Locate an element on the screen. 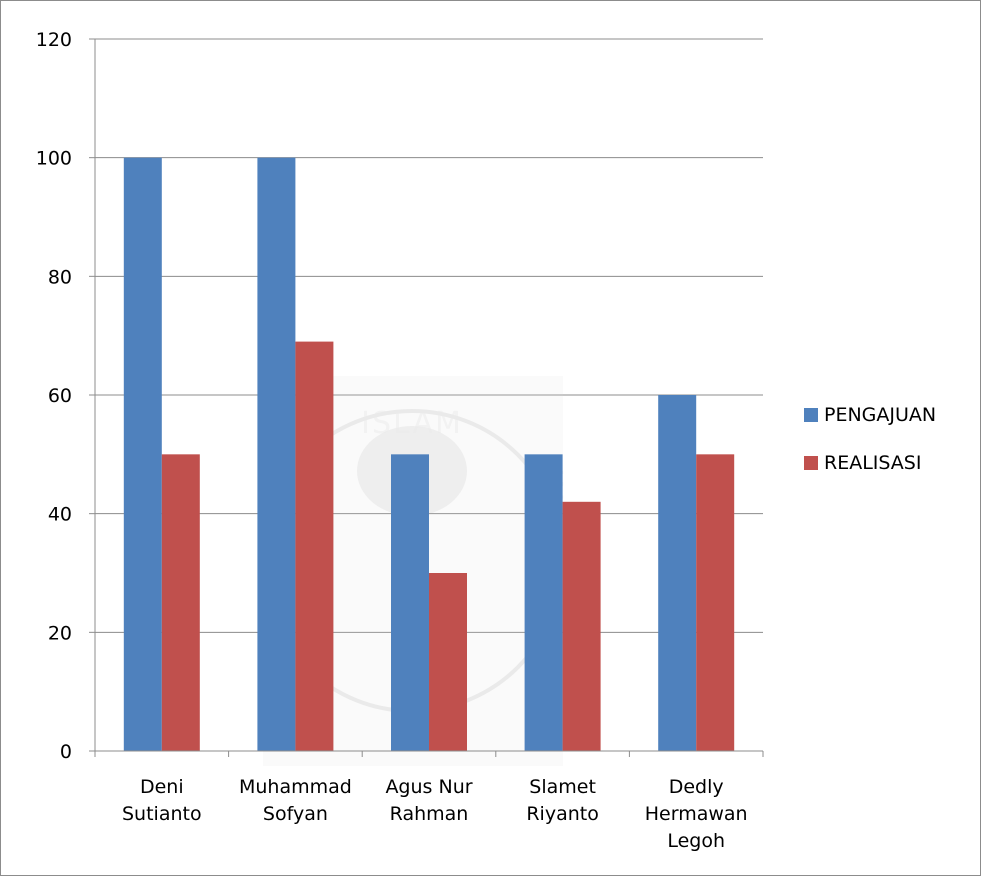 This screenshot has height=877, width=981. y-tick-label: 120 is located at coordinates (54, 40).